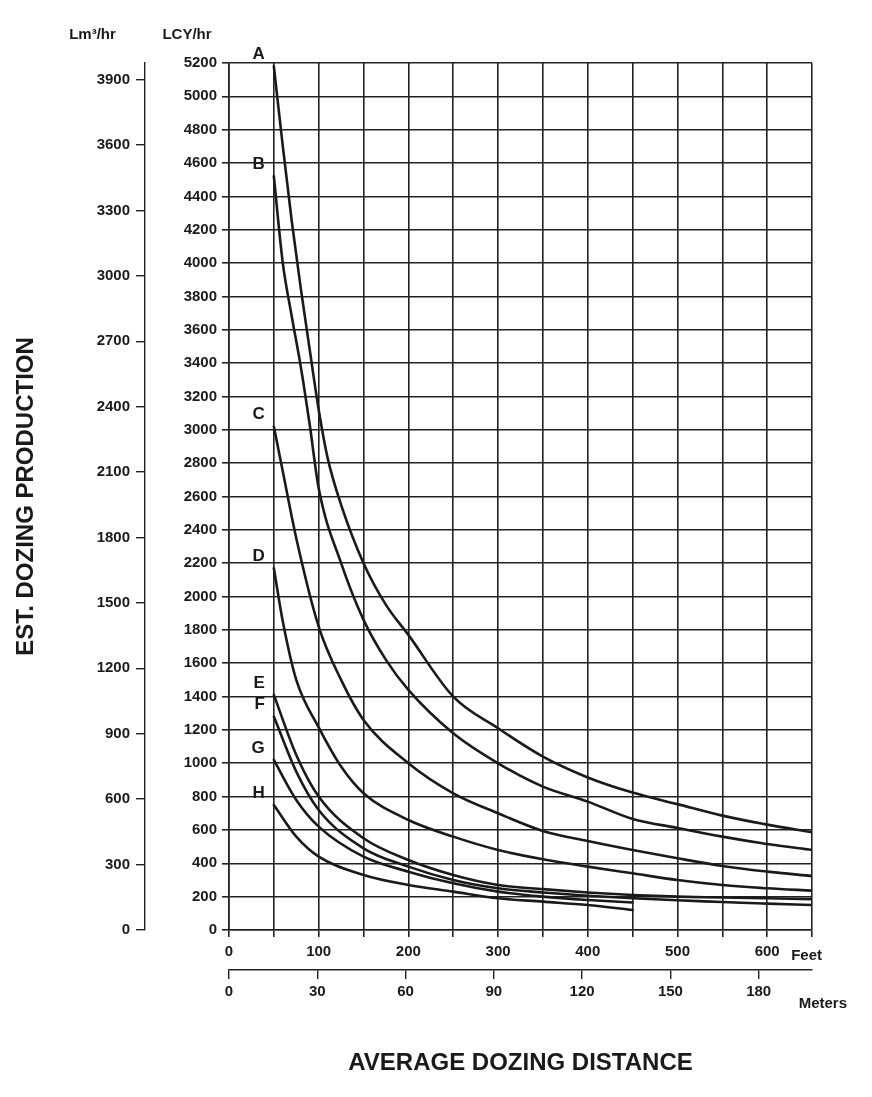 This screenshot has width=872, height=1097. What do you see at coordinates (200, 362) in the screenshot?
I see `y-tick-label: 3400` at bounding box center [200, 362].